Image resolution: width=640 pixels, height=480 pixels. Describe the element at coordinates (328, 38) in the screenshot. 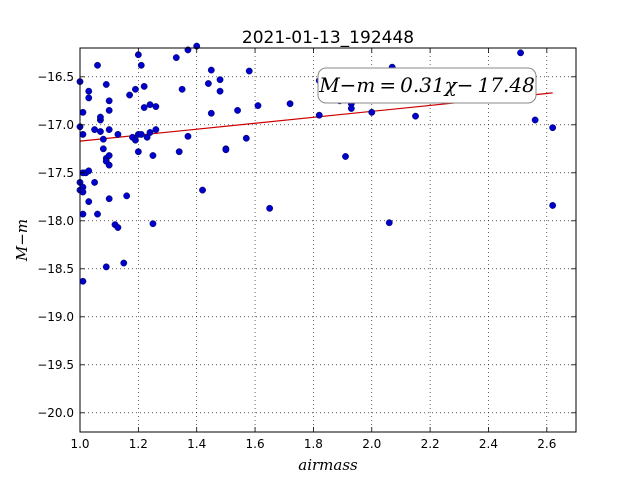

I see `chart-title: 2021-01-13_192448` at that location.